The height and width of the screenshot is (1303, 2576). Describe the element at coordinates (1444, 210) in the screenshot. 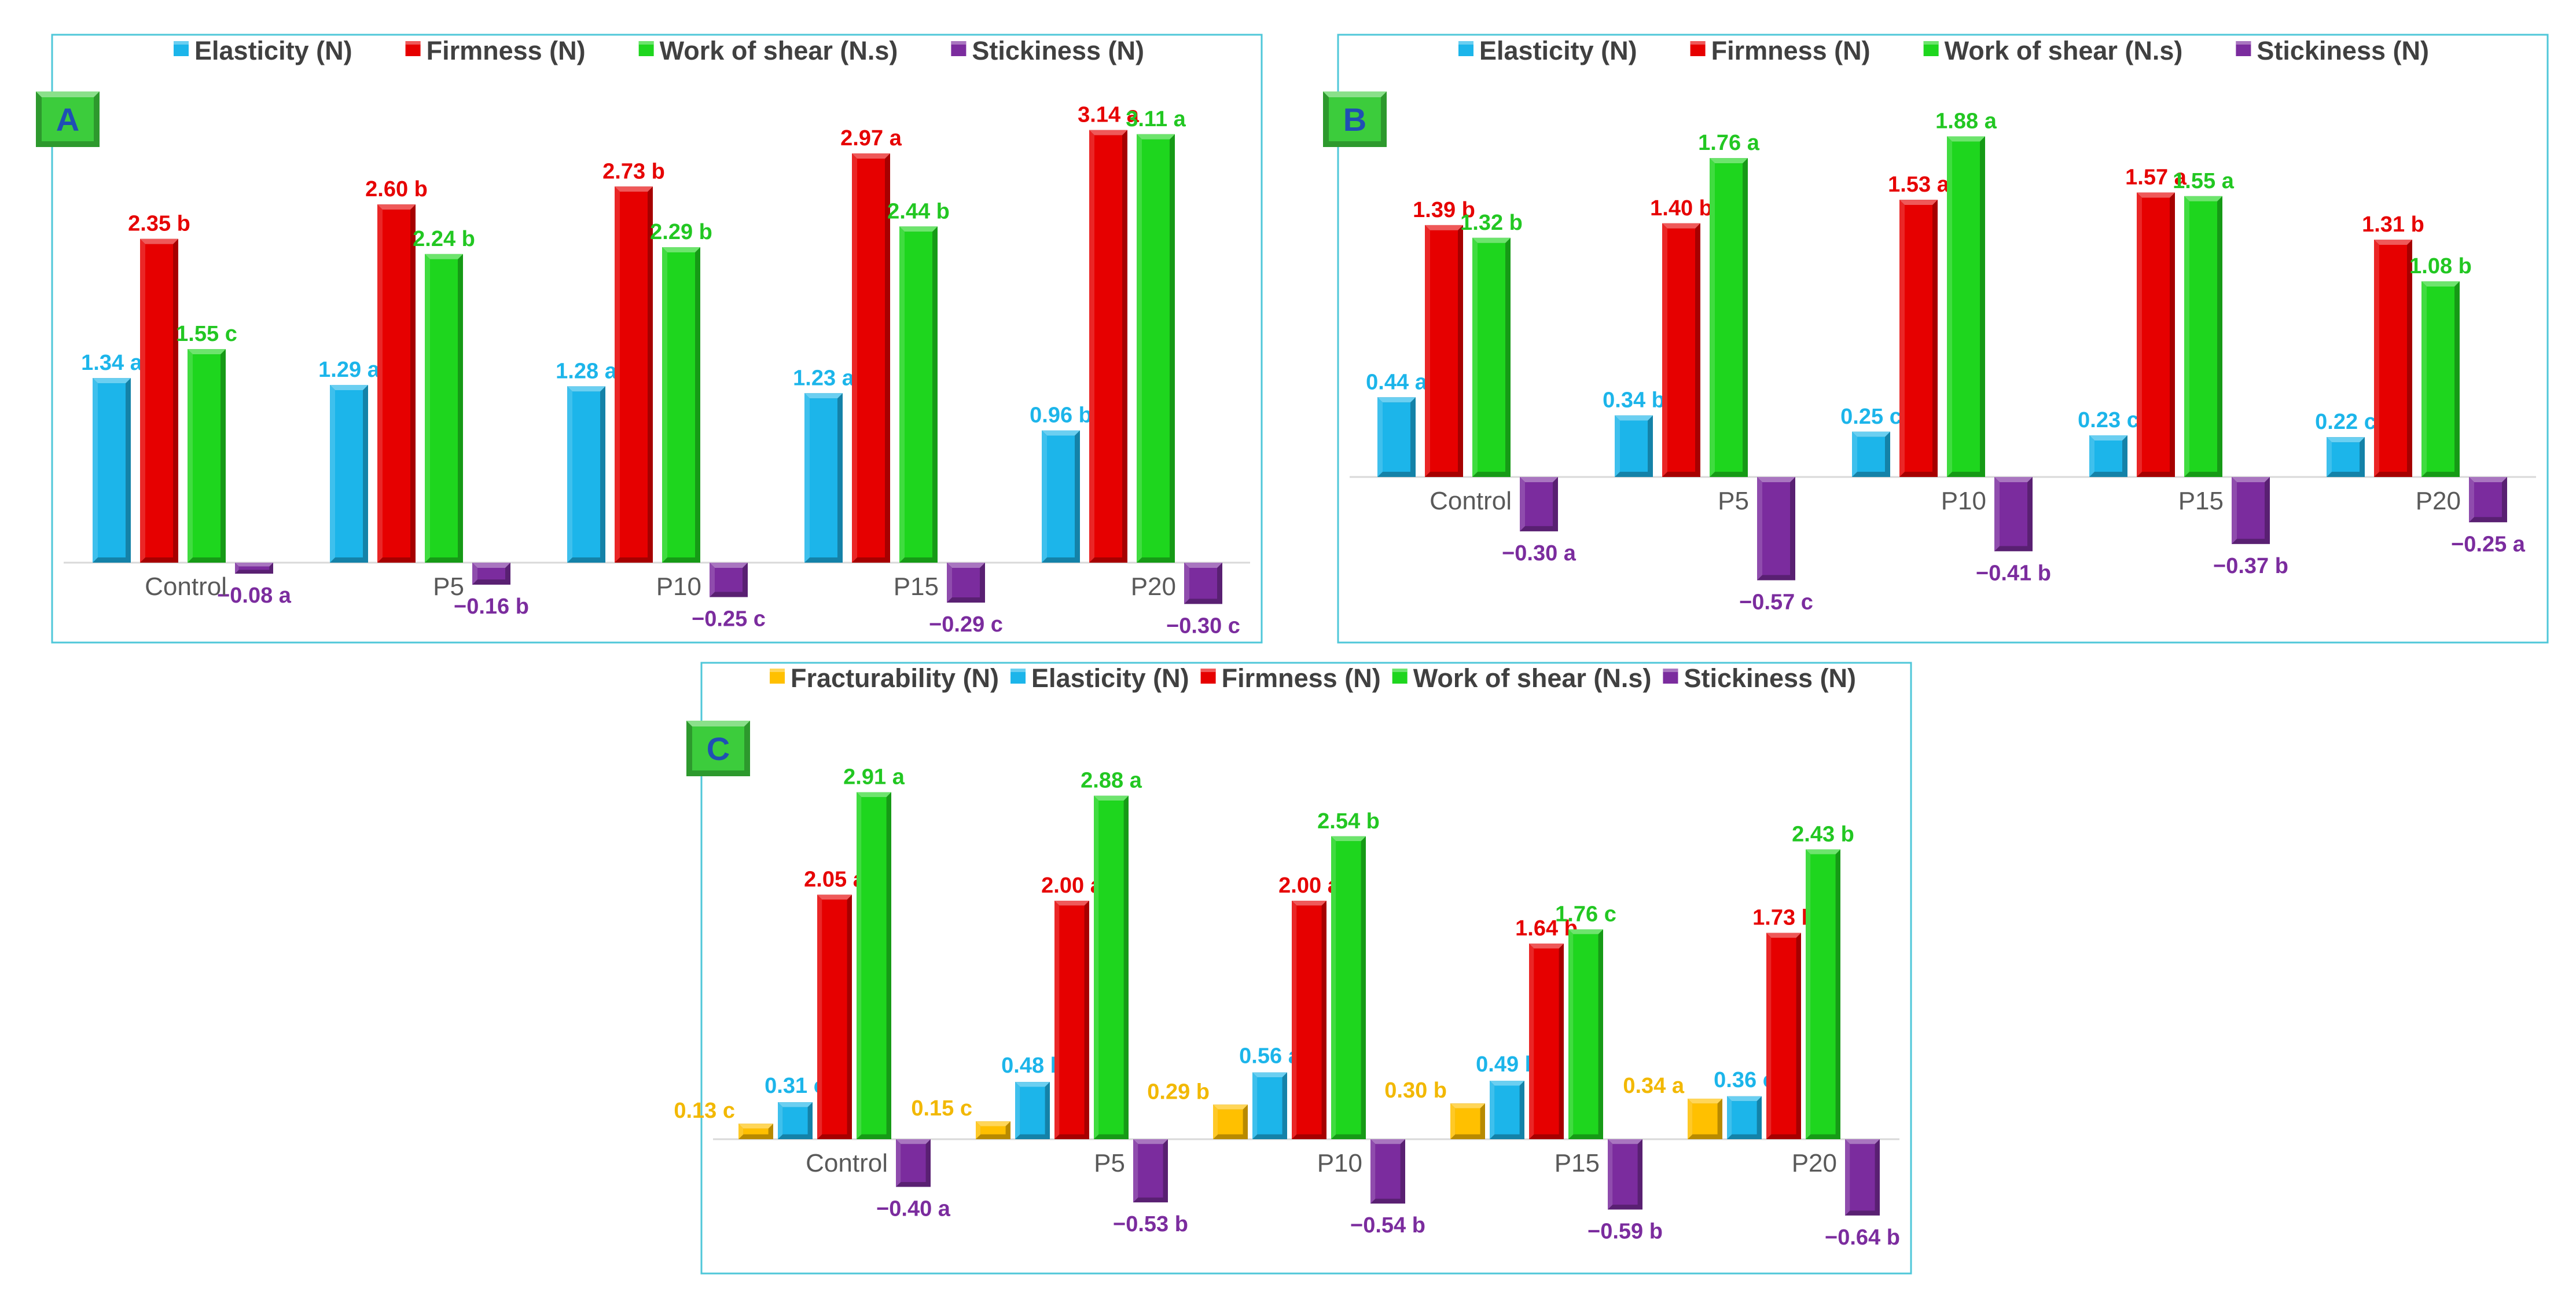

I see `data-label: 1.39 b` at that location.